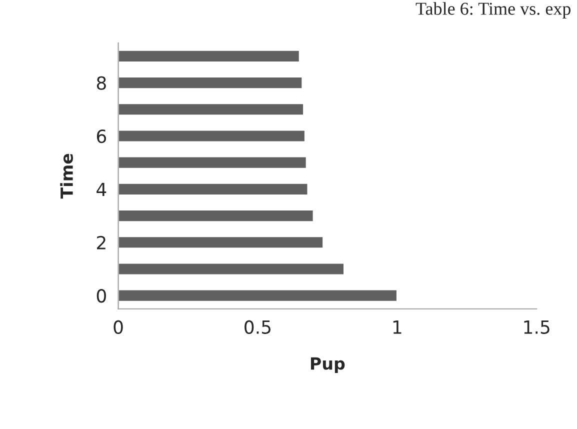  I want to click on y-tick-label: 0, so click(101, 296).